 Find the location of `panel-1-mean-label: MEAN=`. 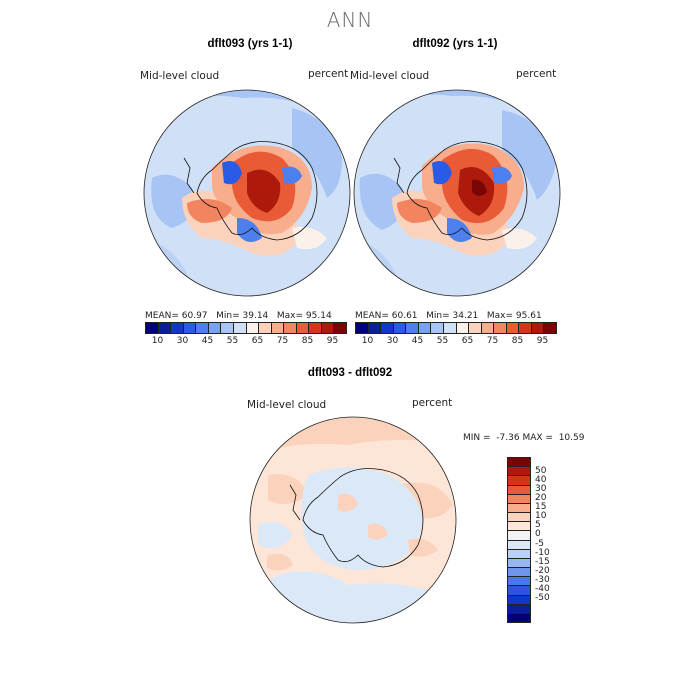

panel-1-mean-label: MEAN= is located at coordinates (162, 316).